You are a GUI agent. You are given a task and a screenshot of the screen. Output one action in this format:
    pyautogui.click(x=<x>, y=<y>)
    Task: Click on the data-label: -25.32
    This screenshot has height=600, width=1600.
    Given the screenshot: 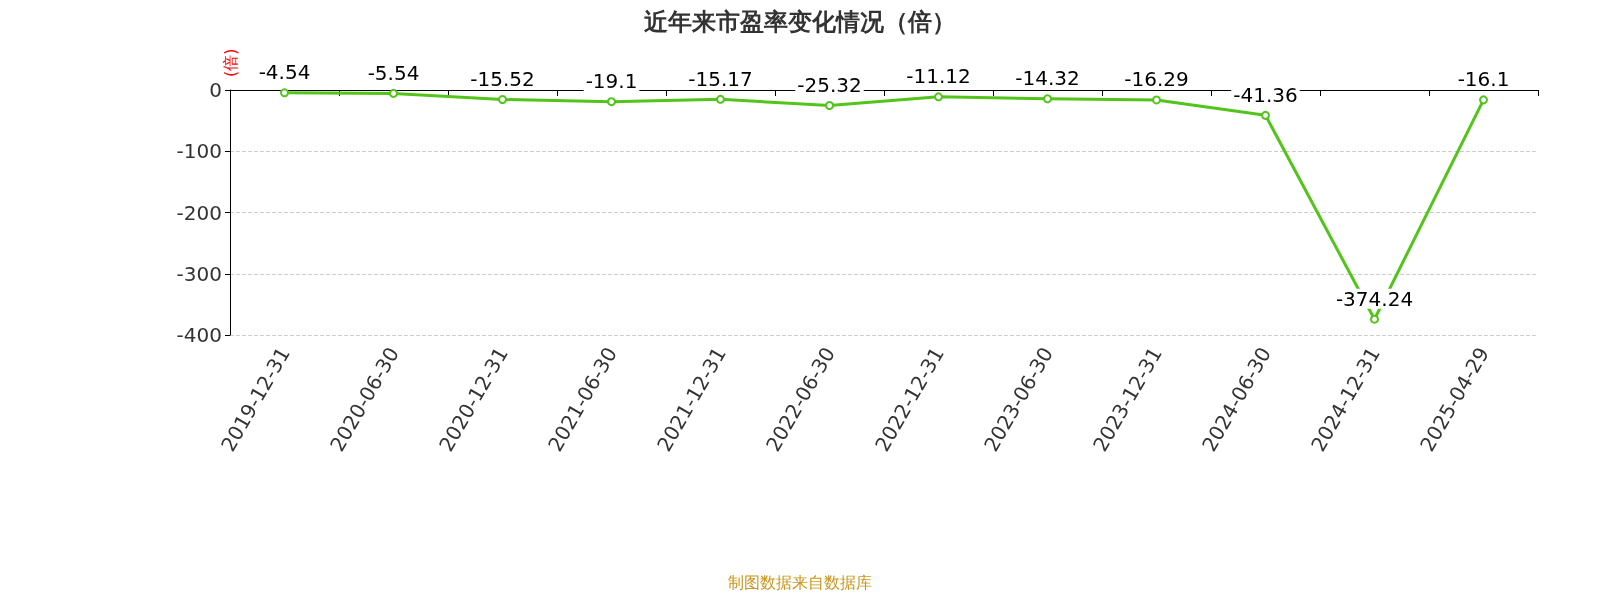 What is the action you would take?
    pyautogui.click(x=829, y=85)
    